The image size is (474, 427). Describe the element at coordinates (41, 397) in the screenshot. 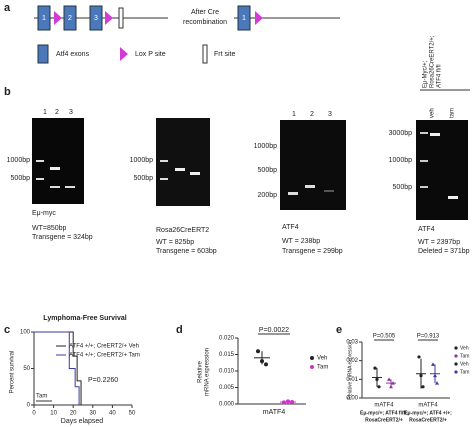

I see `annotation: Tam` at that location.